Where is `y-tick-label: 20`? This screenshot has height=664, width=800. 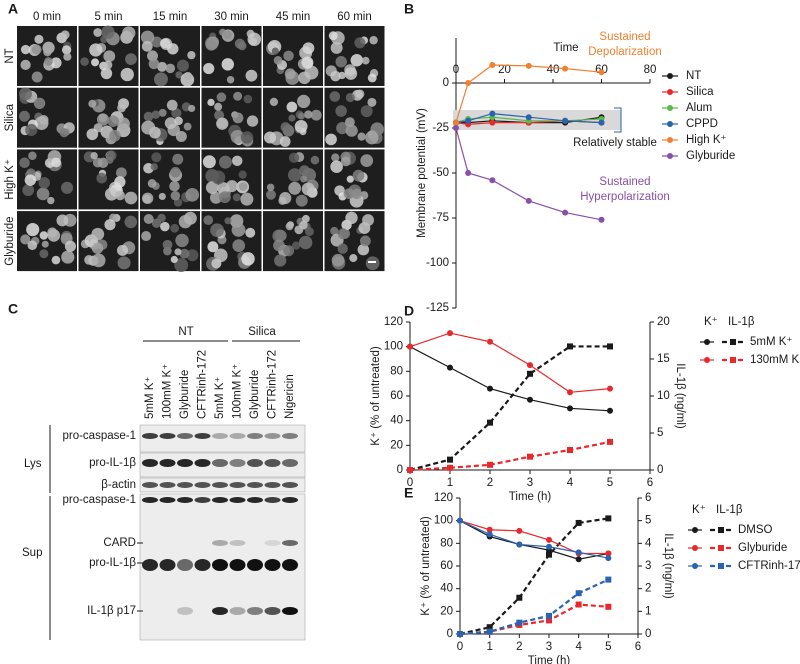
y-tick-label: 20 is located at coordinates (396, 445).